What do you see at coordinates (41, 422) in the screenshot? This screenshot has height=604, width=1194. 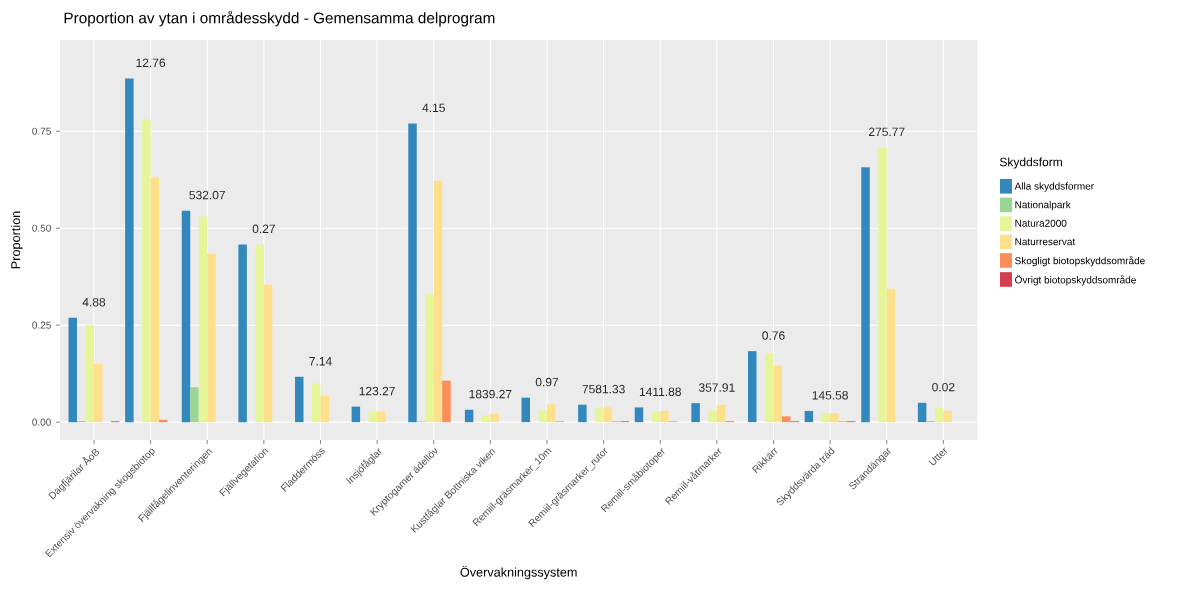 I see `y-tick-label: 0.00` at bounding box center [41, 422].